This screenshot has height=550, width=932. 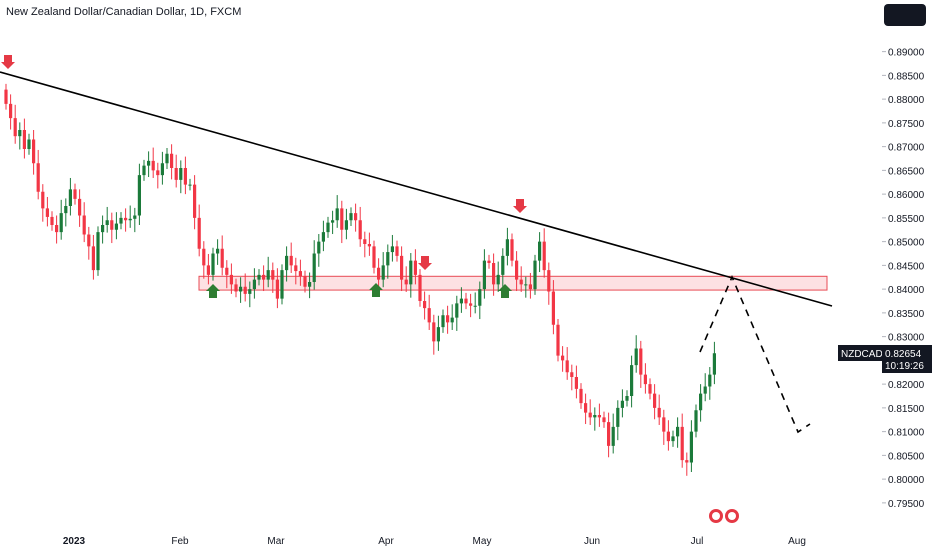 I want to click on projection-line, so click(x=755, y=354).